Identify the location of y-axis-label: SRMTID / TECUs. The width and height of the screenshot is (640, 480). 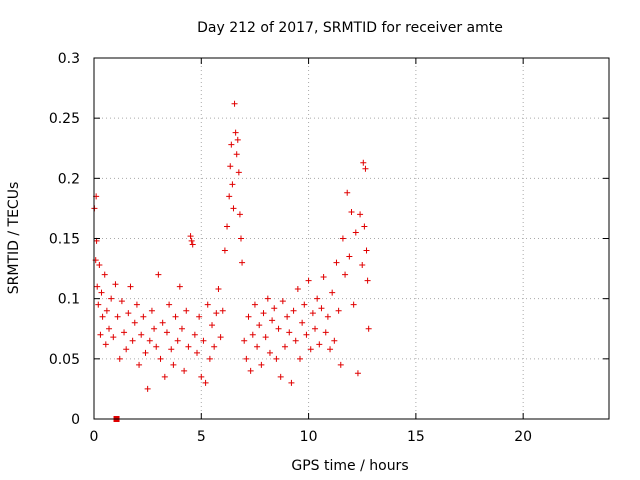
(14, 238).